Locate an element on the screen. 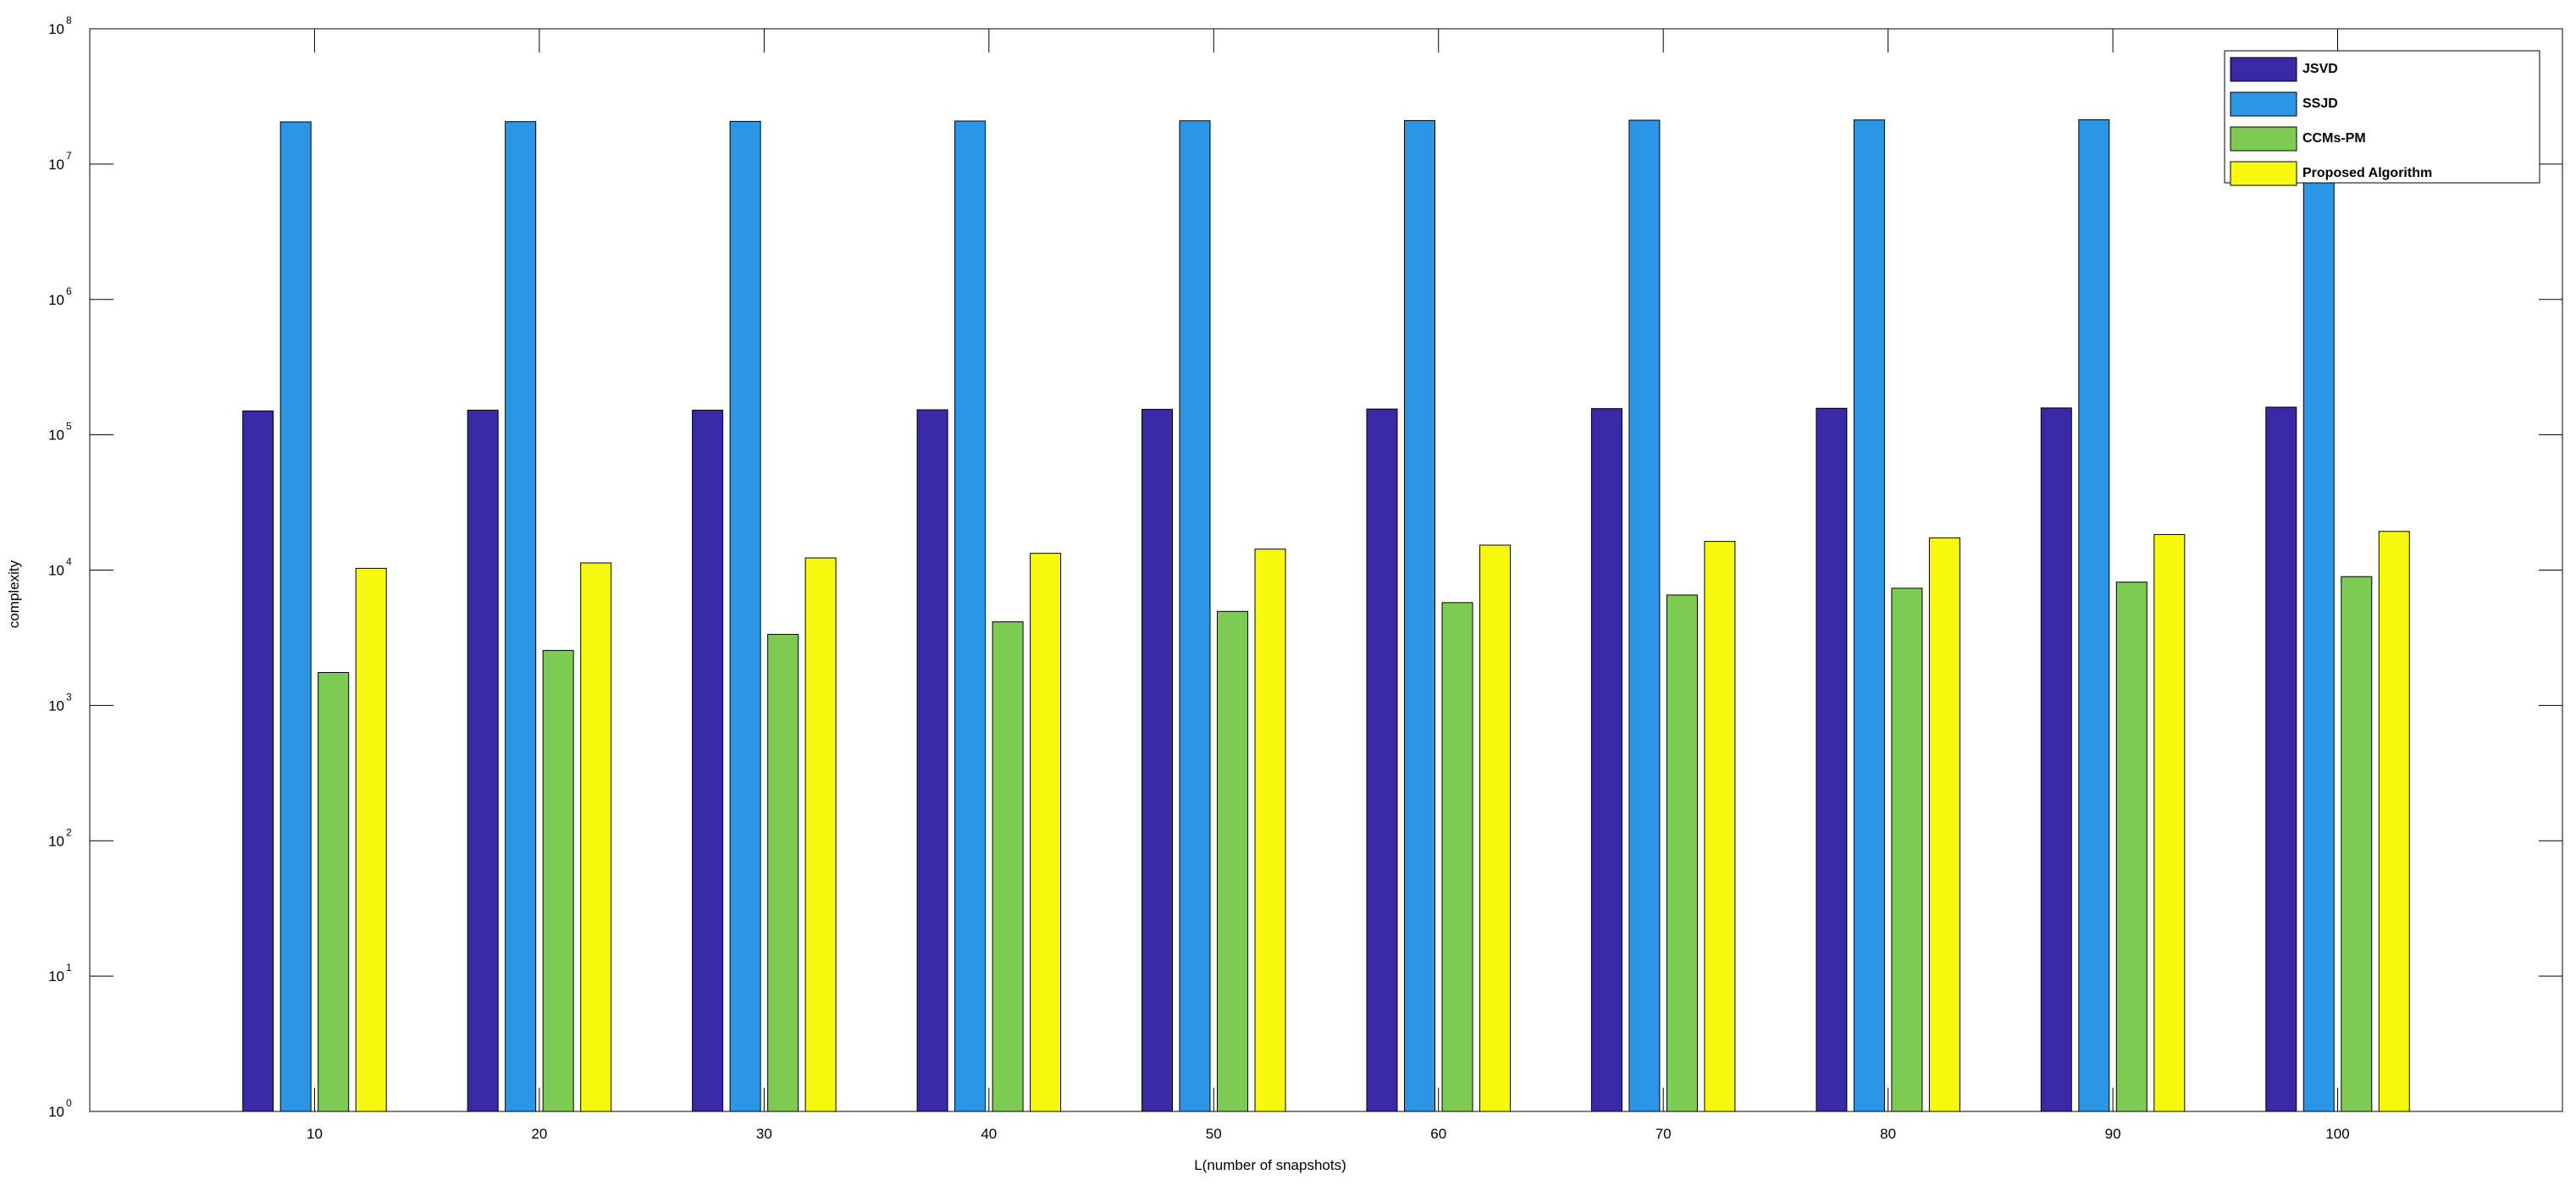 The image size is (2576, 1191). y-tick-label-exp-7: 7 is located at coordinates (69, 156).